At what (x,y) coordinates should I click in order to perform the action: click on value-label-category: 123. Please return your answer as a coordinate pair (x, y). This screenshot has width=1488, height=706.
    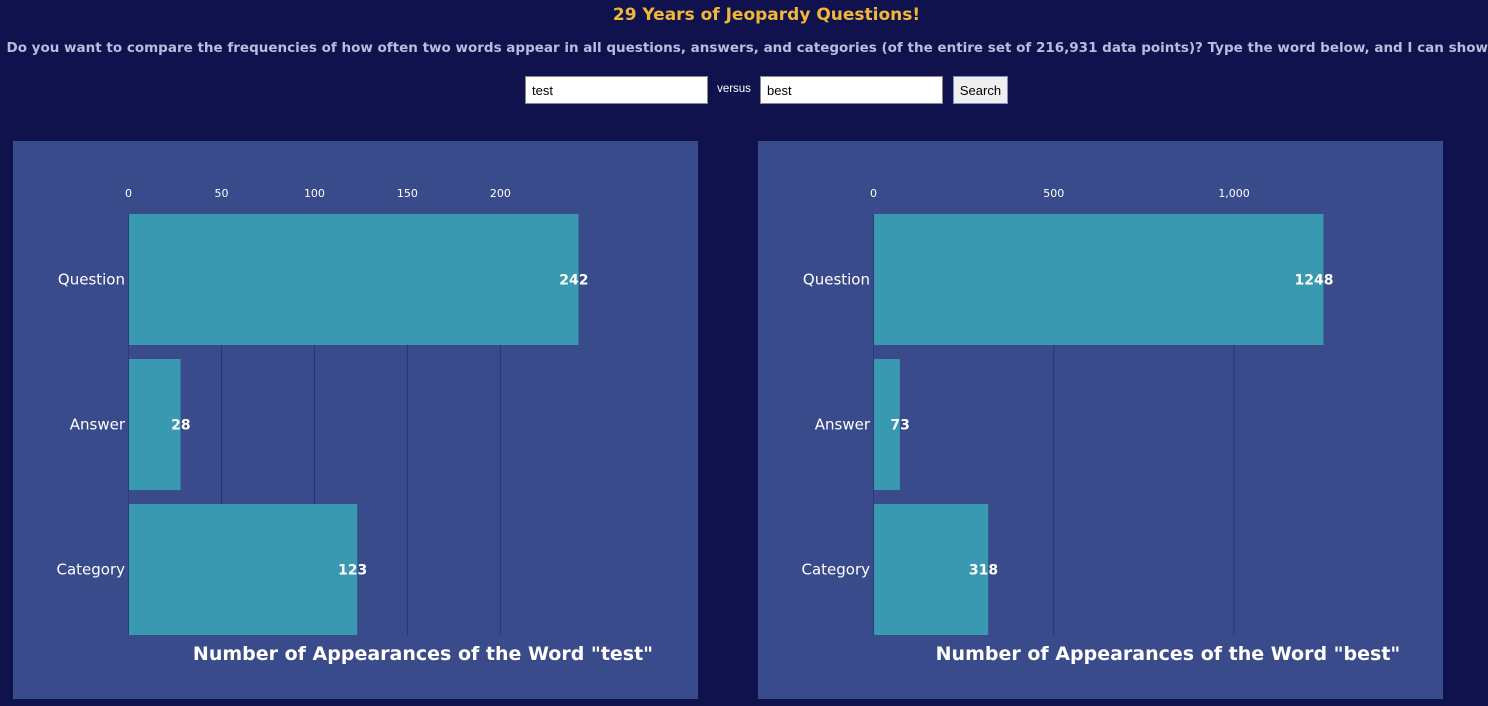
    Looking at the image, I should click on (352, 571).